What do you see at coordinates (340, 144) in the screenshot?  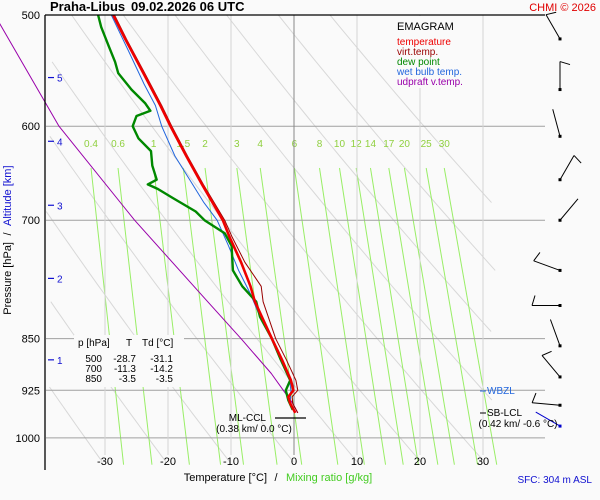 I see `mixing-ratio-label: 10` at bounding box center [340, 144].